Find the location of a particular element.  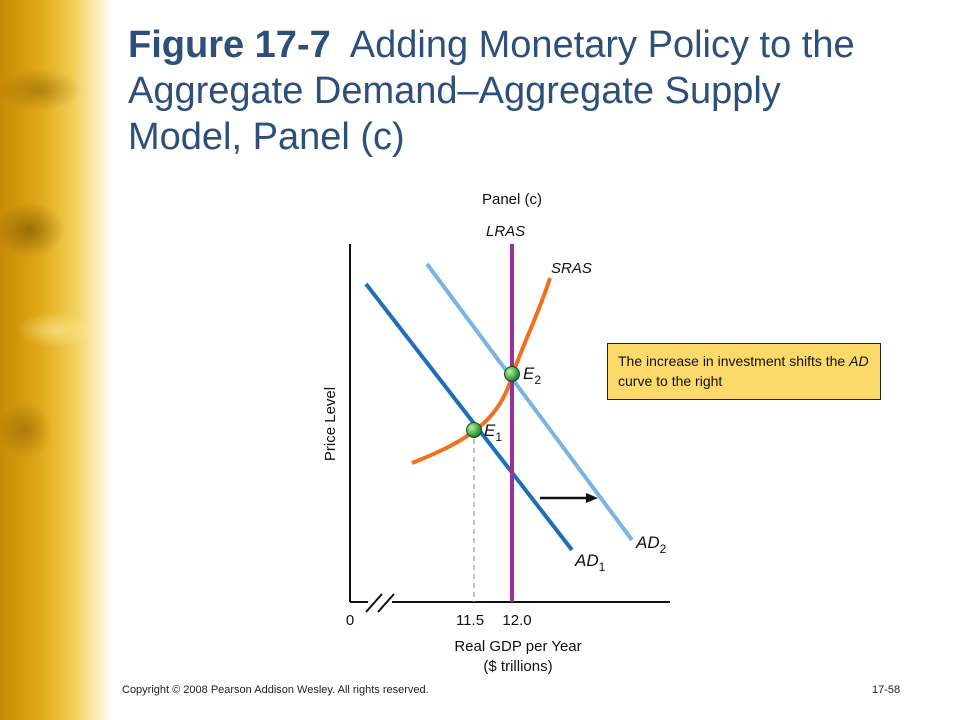

ad2-curve is located at coordinates (529, 402).